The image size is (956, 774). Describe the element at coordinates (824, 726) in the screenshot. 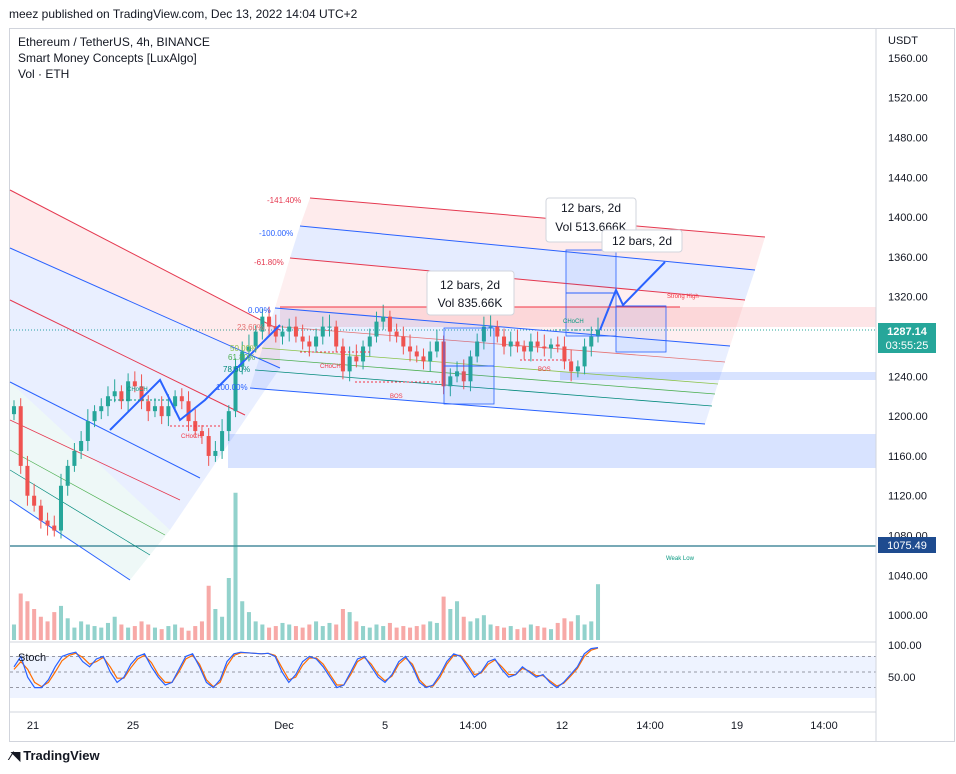

I see `time-tick: 14:00` at that location.